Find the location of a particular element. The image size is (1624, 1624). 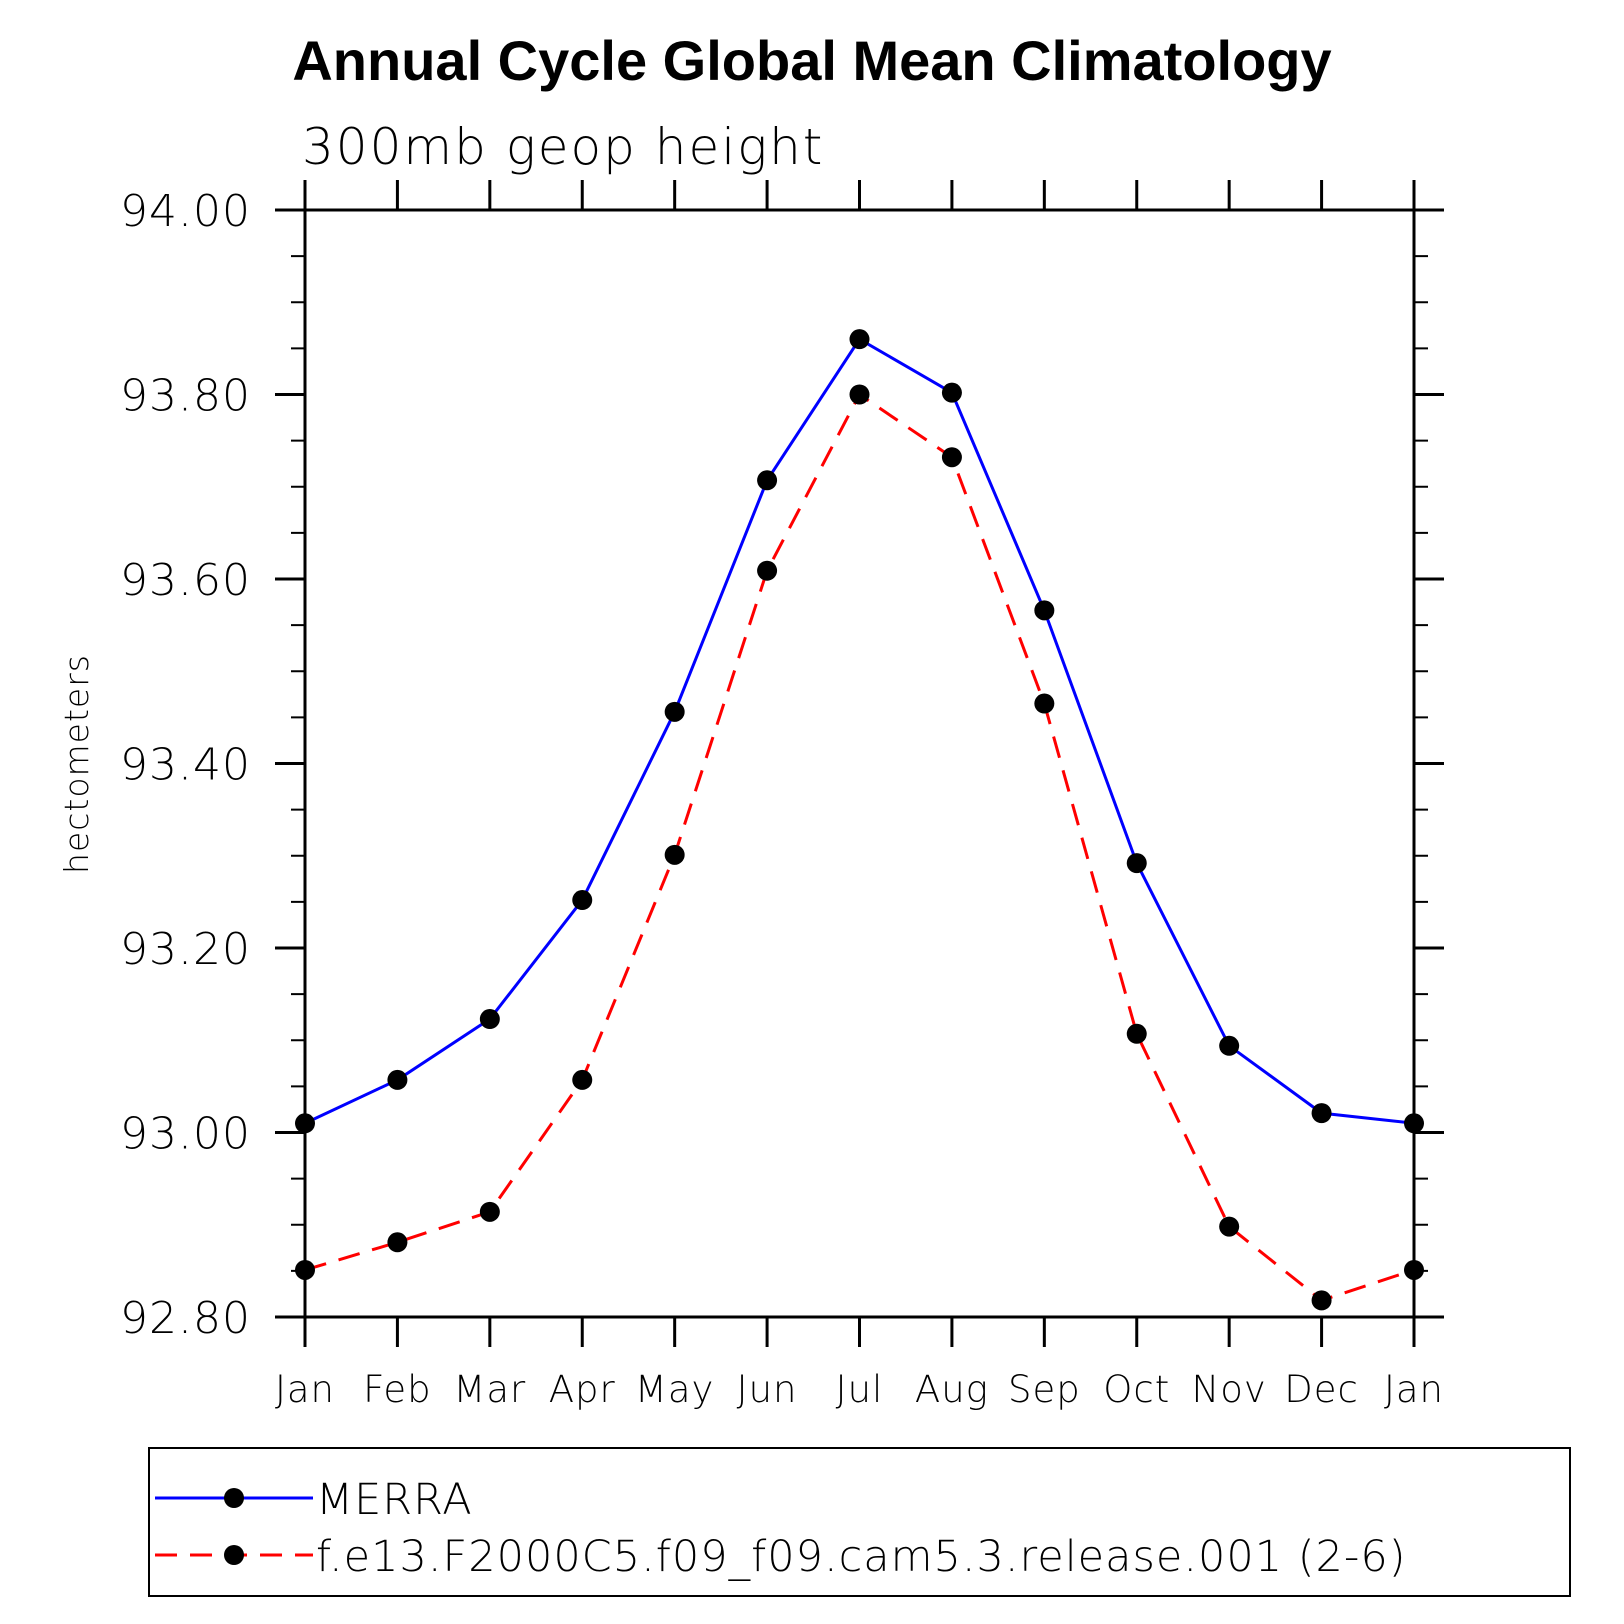

y-tick-label: 93.80 is located at coordinates (185, 396).